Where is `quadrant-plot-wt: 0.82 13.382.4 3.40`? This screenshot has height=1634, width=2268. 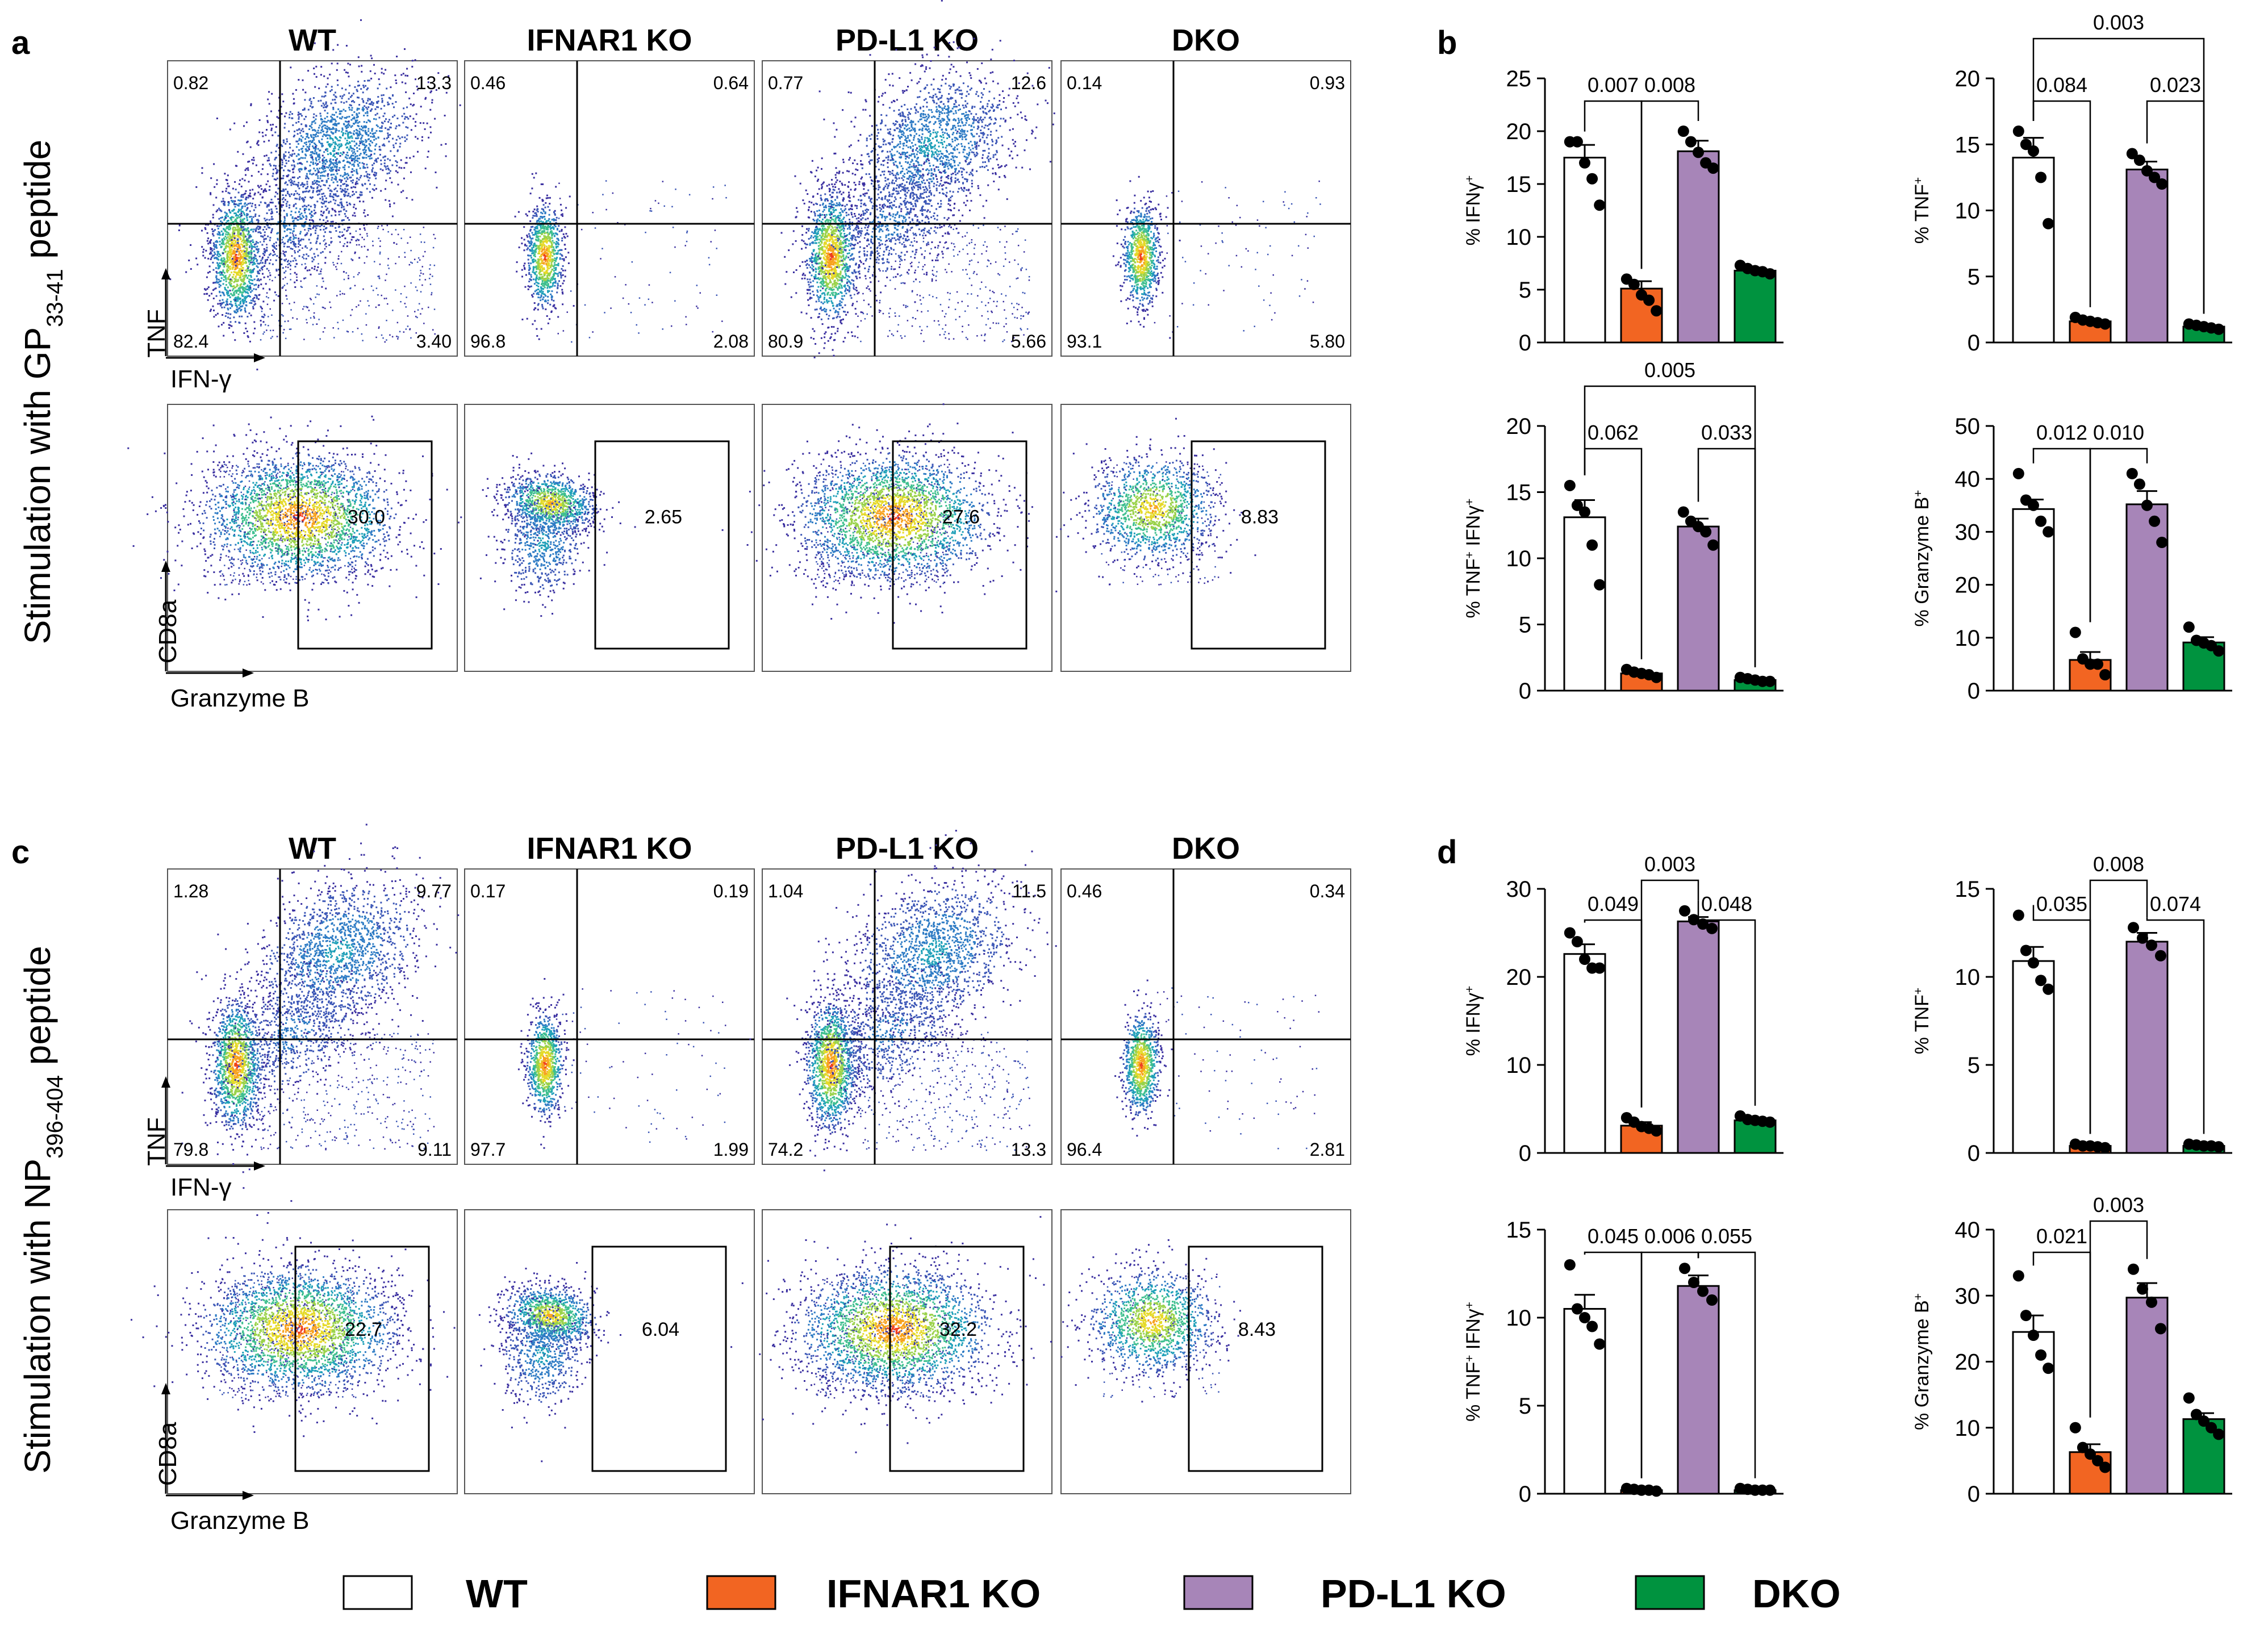 quadrant-plot-wt: 0.82 13.382.4 3.40 is located at coordinates (337, 194).